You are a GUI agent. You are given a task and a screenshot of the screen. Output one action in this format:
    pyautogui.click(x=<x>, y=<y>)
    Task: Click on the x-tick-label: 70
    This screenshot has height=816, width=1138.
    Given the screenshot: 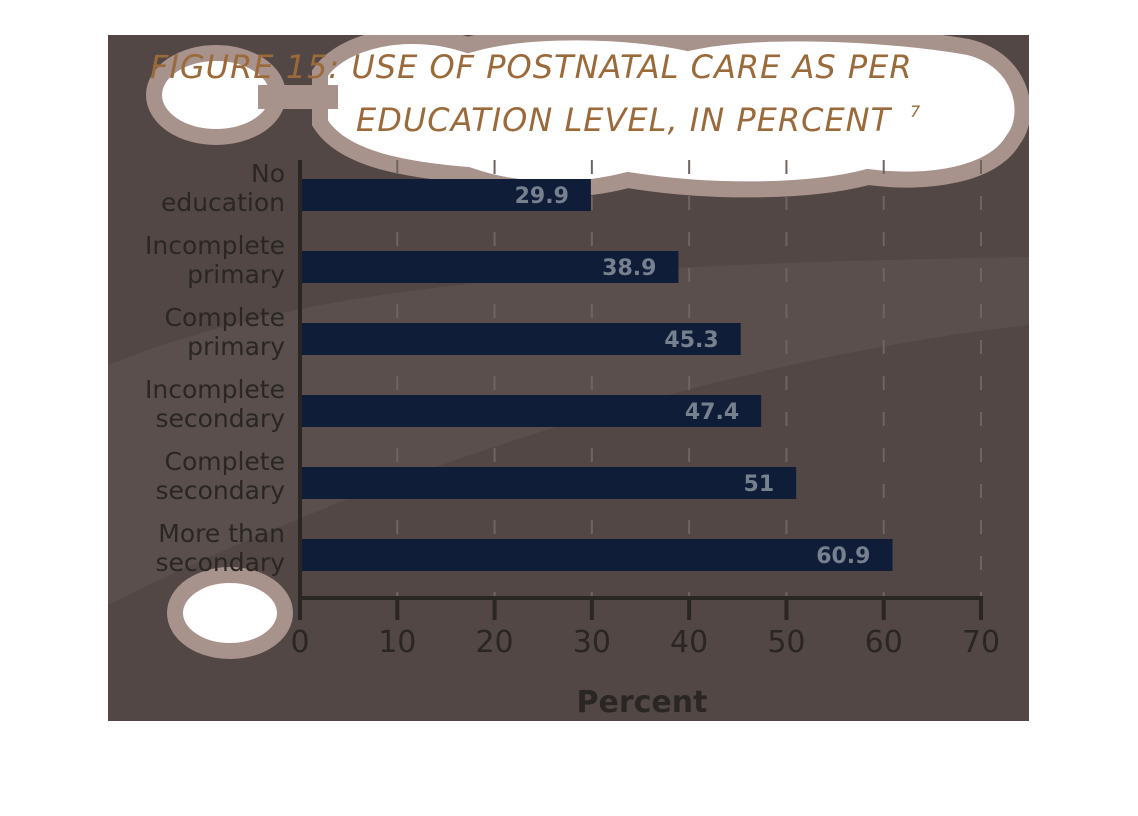 What is the action you would take?
    pyautogui.click(x=981, y=642)
    